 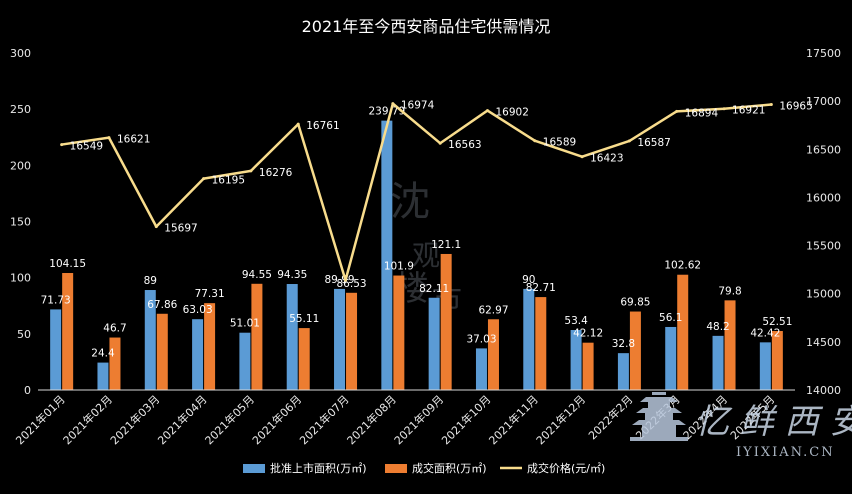 What do you see at coordinates (659, 416) in the screenshot?
I see `pagoda-icon` at bounding box center [659, 416].